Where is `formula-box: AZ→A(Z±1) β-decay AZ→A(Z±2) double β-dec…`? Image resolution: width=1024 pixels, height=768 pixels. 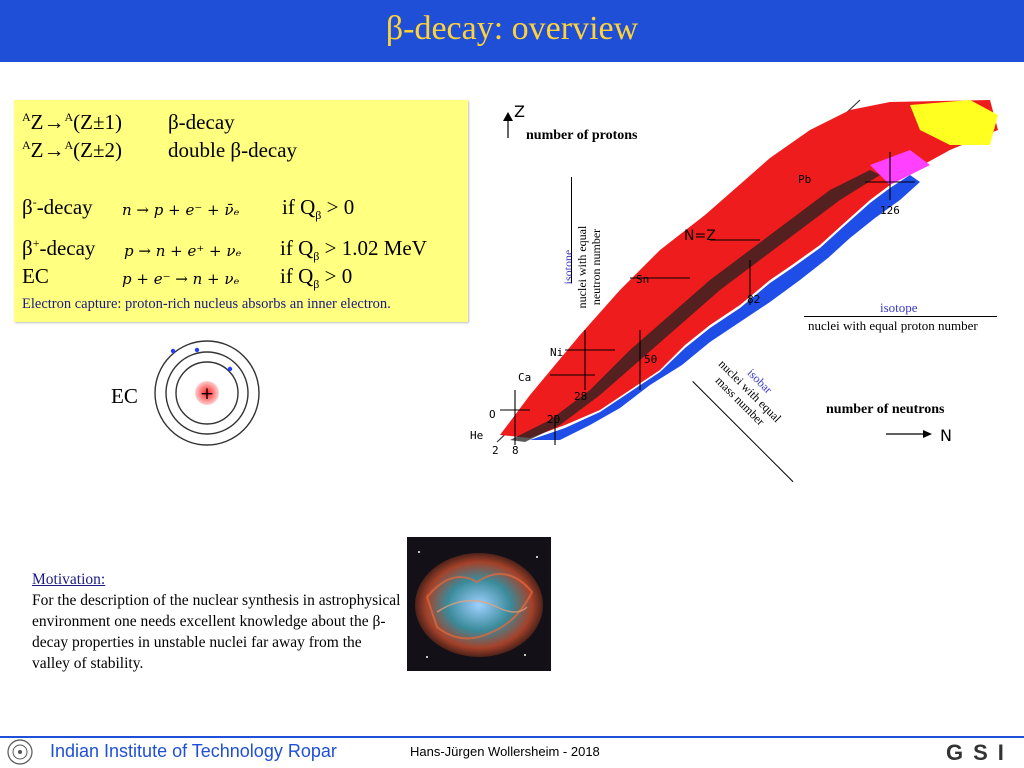 formula-box: AZ→A(Z±1) β-decay AZ→A(Z±2) double β-dec… is located at coordinates (241, 211).